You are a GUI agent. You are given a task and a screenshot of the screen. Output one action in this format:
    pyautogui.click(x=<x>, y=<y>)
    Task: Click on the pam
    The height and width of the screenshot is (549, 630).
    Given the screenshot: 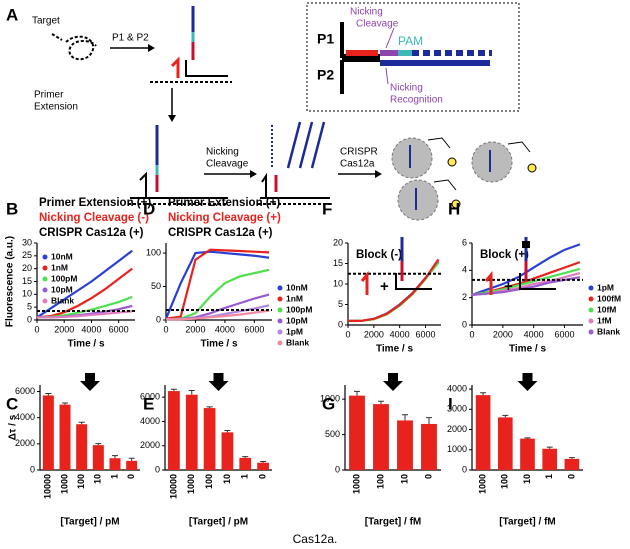 What is the action you would take?
    pyautogui.click(x=405, y=53)
    